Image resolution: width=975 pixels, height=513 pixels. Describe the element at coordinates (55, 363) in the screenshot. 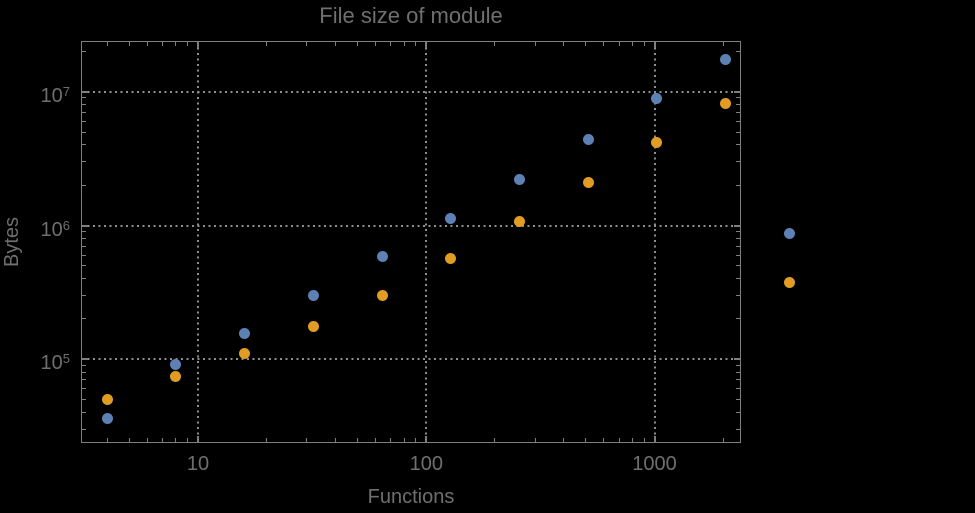

I see `y-tick-label: 10⁵` at that location.